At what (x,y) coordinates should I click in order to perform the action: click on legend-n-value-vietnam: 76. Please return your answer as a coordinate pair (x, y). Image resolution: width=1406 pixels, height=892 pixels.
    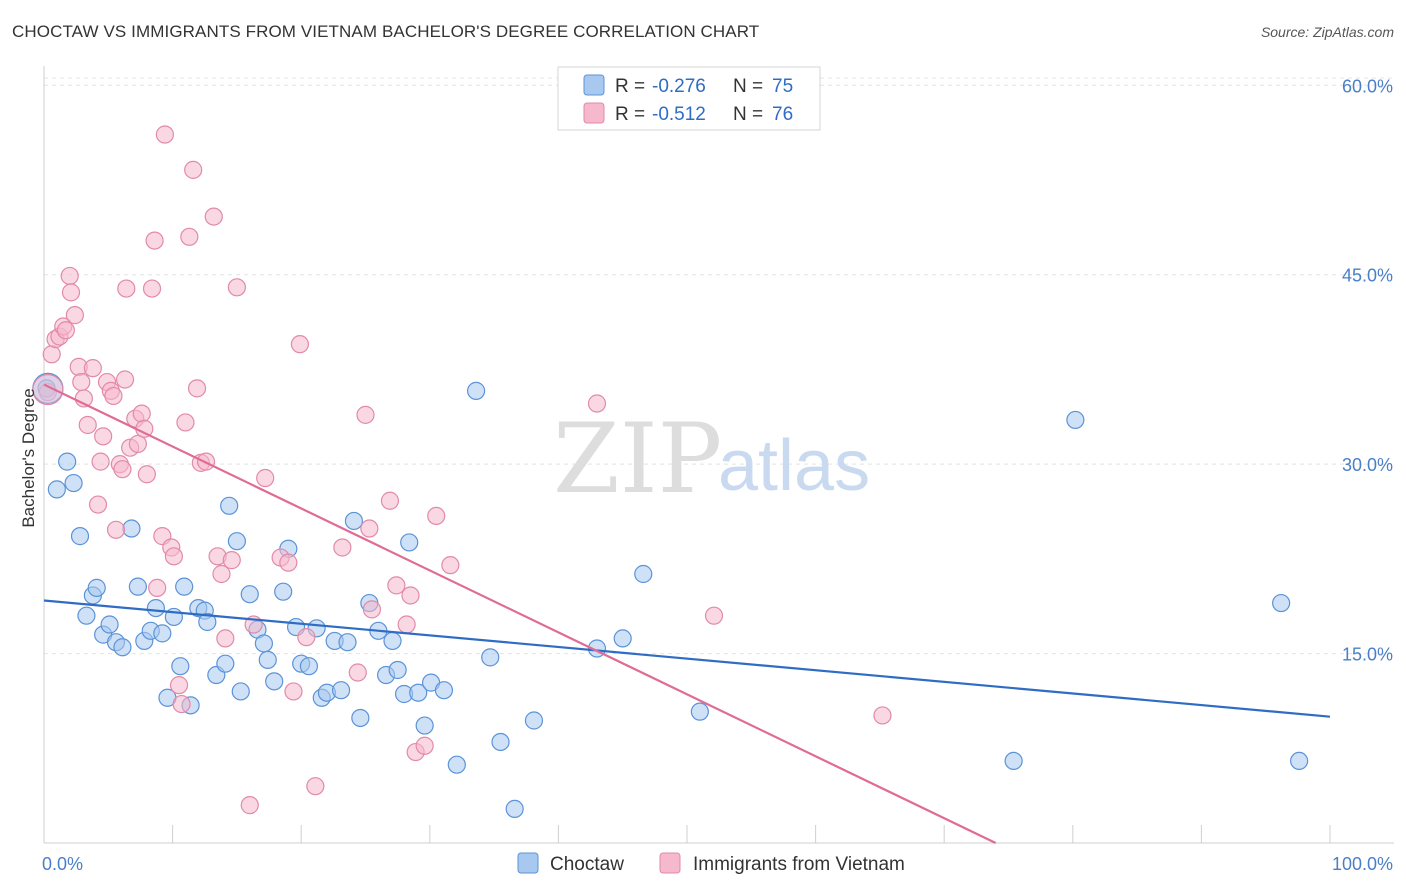
    Looking at the image, I should click on (782, 114).